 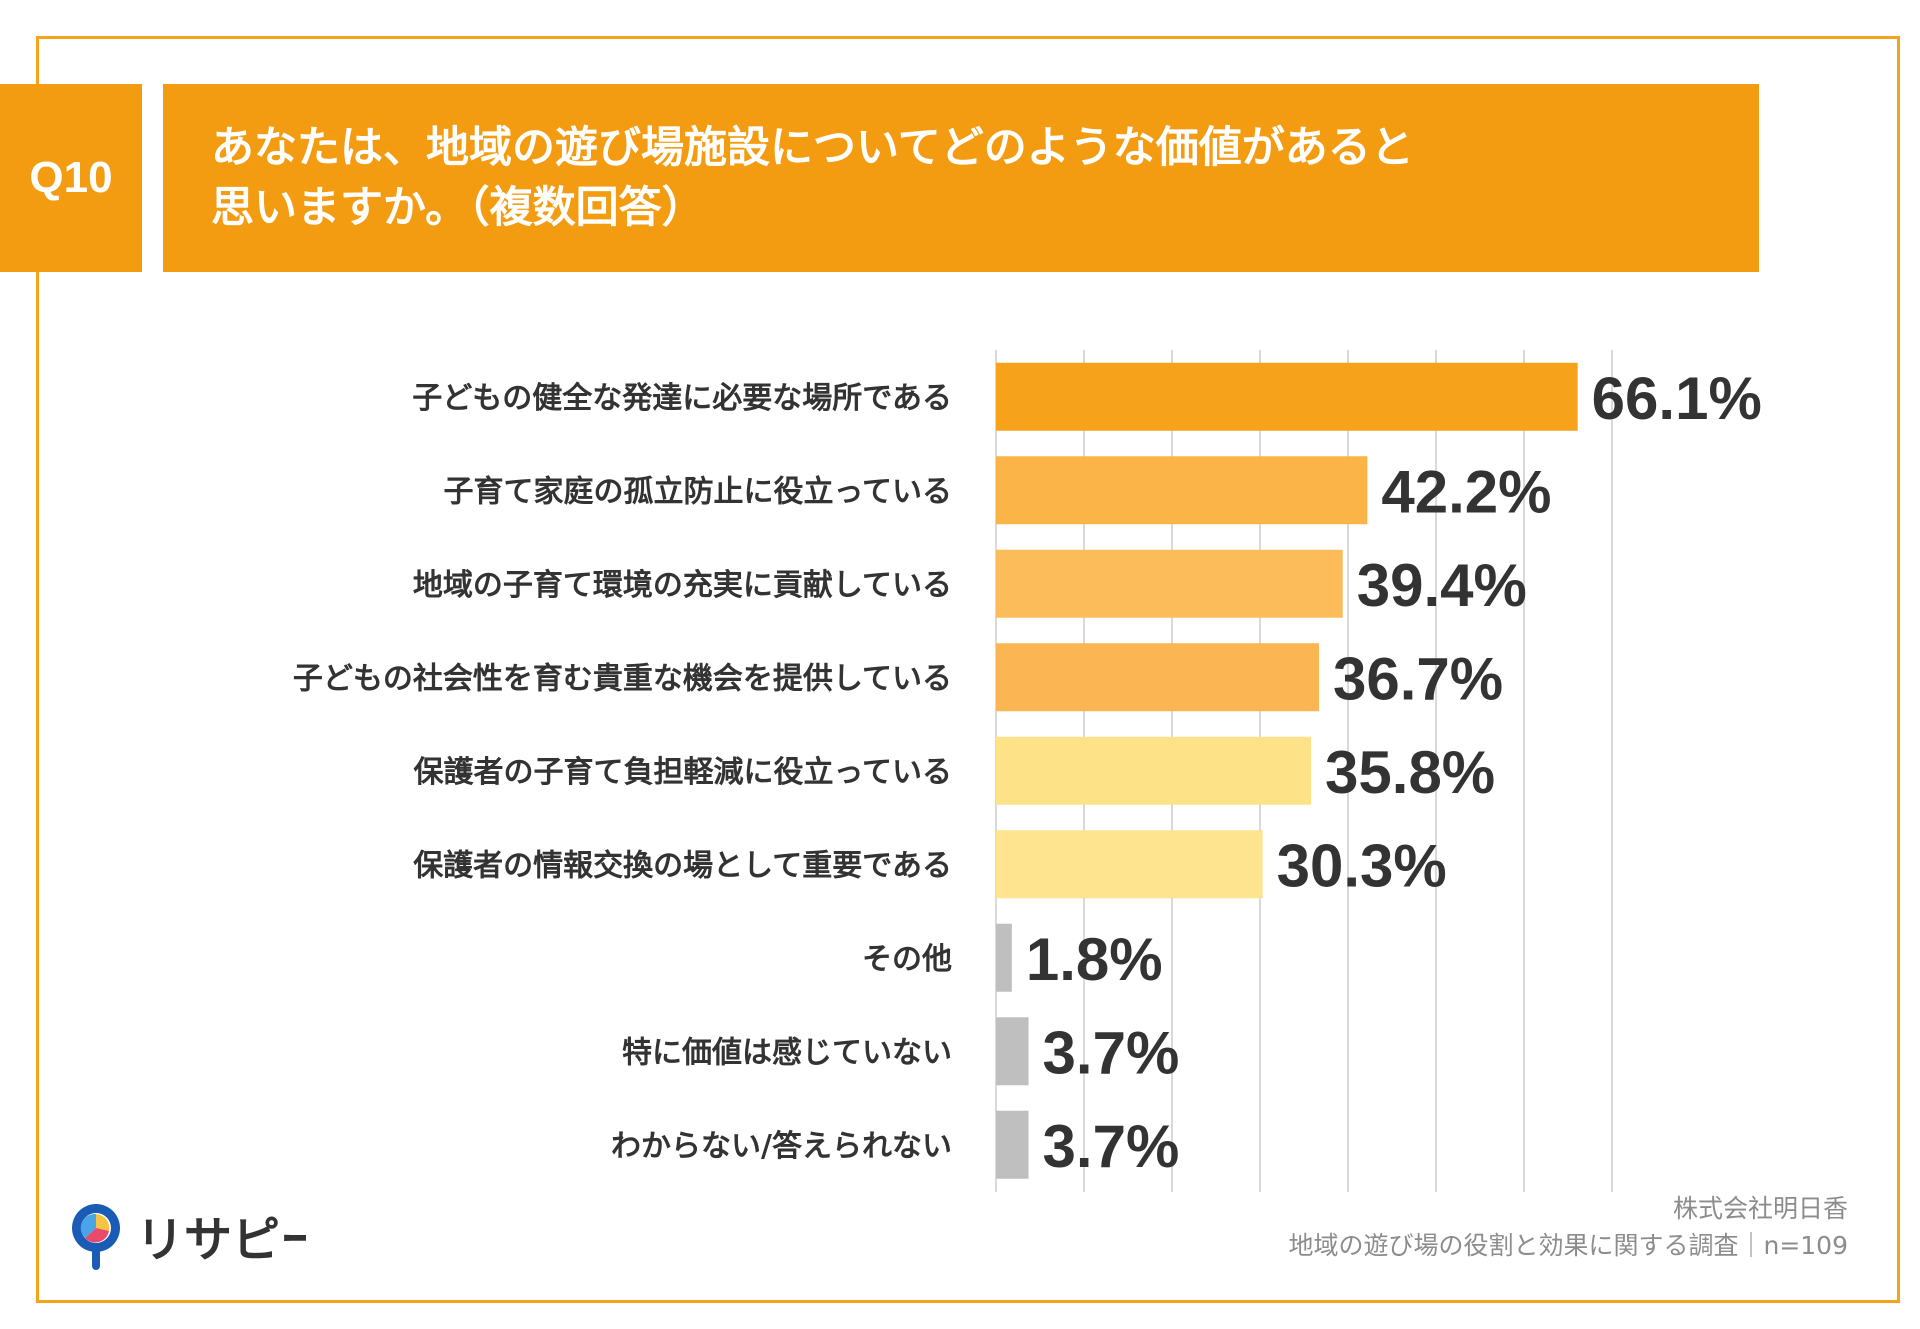 I want to click on value-label: 39.4%, so click(x=1442, y=585).